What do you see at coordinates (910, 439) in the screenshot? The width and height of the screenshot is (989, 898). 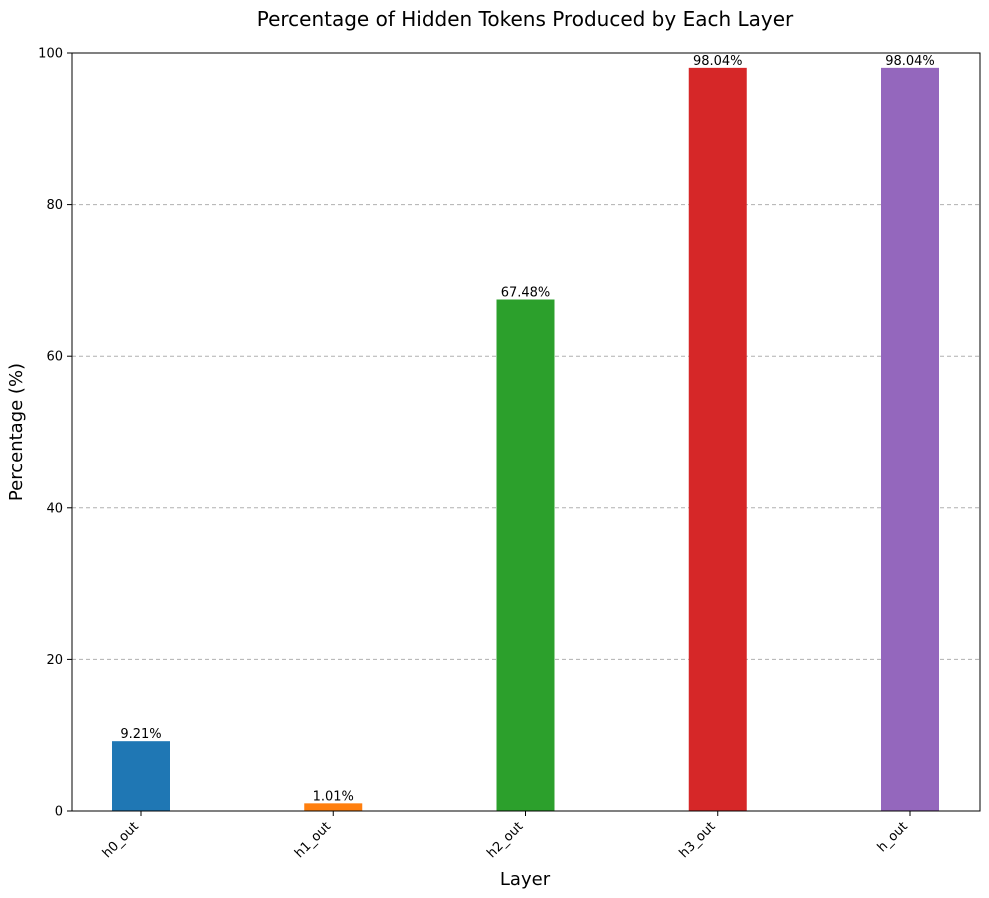 I see `bar-h_out` at bounding box center [910, 439].